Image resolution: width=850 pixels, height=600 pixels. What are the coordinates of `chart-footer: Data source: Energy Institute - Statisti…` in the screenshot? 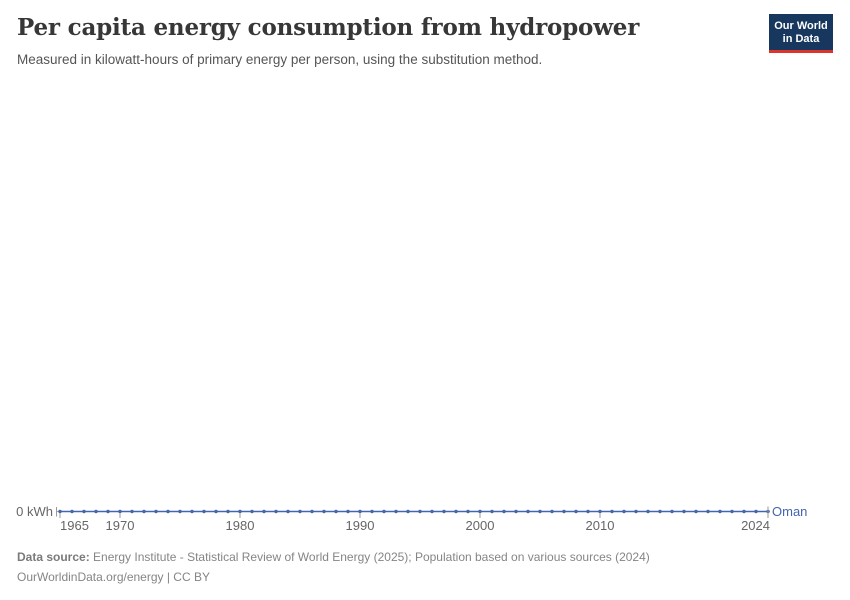 It's located at (333, 567).